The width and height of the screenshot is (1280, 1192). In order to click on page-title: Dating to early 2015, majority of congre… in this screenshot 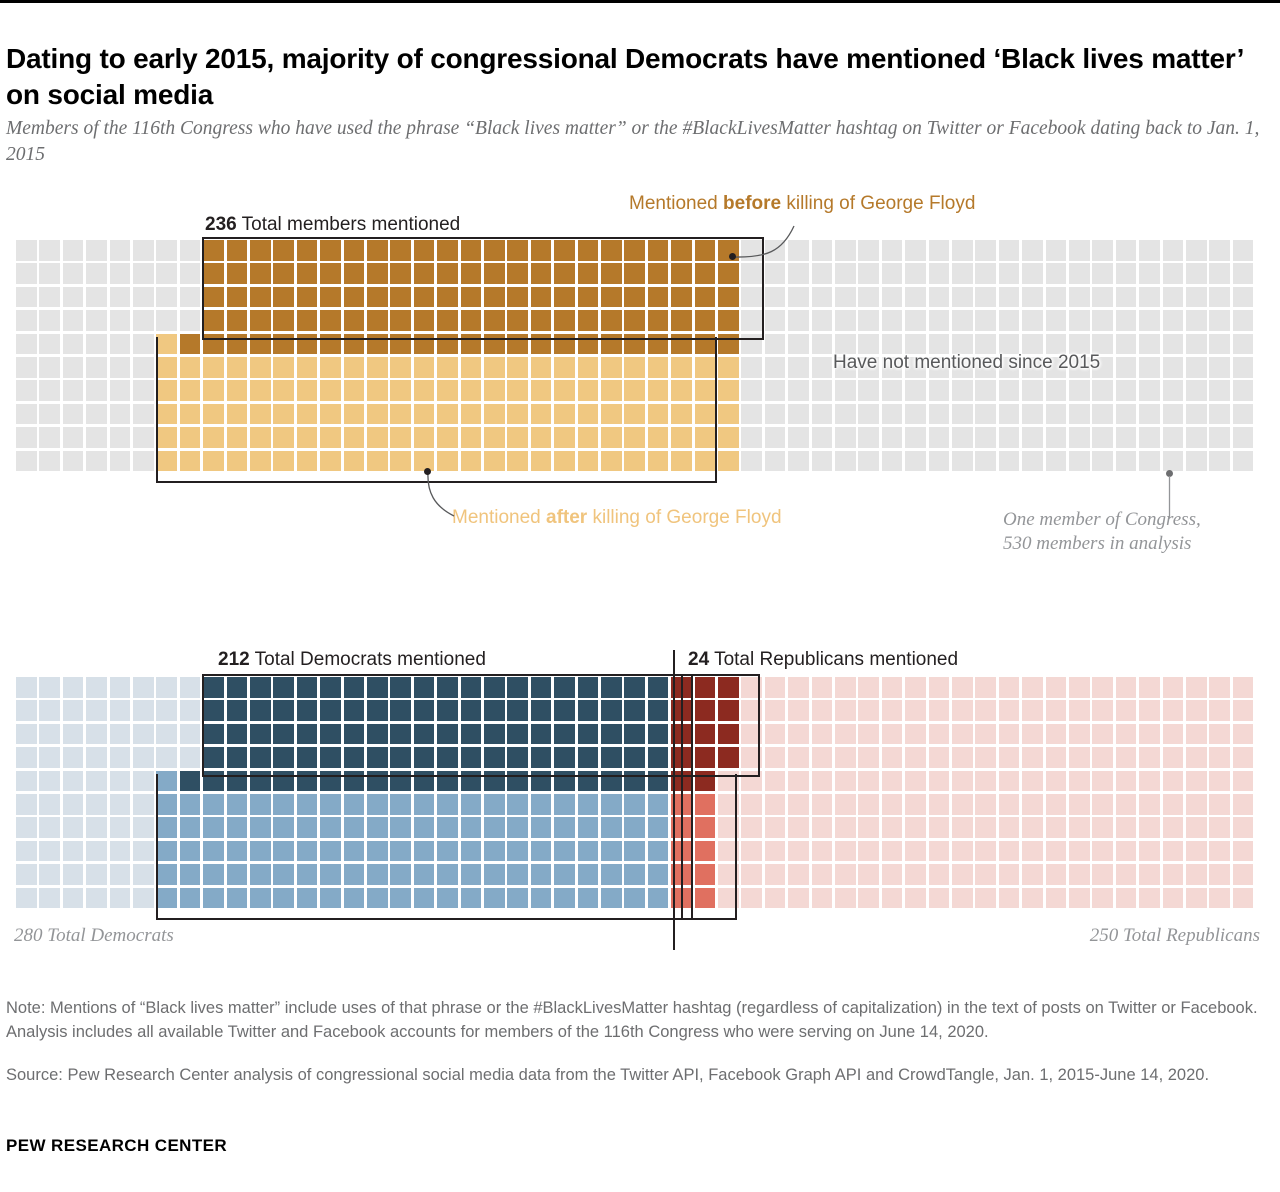, I will do `click(624, 76)`.